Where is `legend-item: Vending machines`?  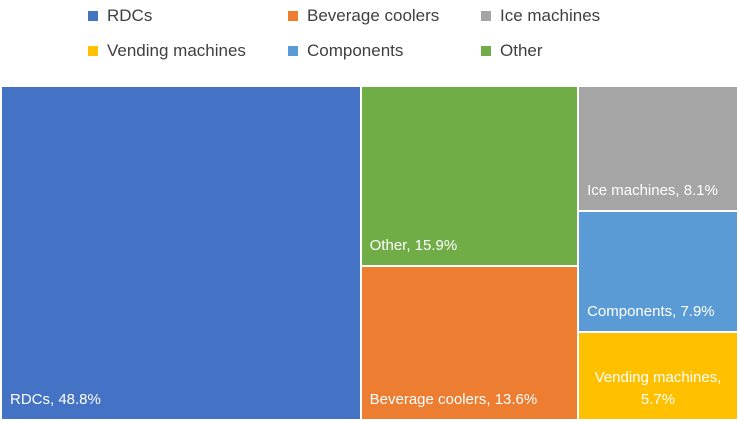 legend-item: Vending machines is located at coordinates (167, 51).